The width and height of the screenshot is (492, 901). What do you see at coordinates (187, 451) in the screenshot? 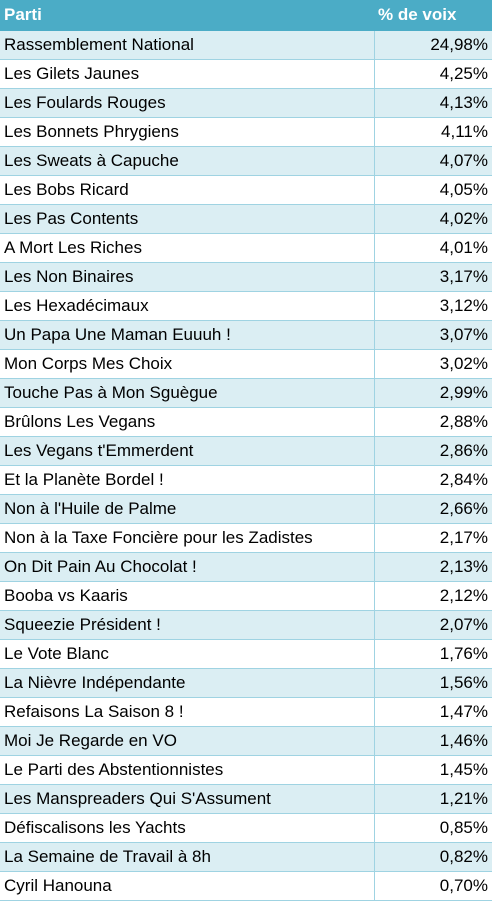
I see `party-name-cell: Les Vegans t'Emmerdent` at bounding box center [187, 451].